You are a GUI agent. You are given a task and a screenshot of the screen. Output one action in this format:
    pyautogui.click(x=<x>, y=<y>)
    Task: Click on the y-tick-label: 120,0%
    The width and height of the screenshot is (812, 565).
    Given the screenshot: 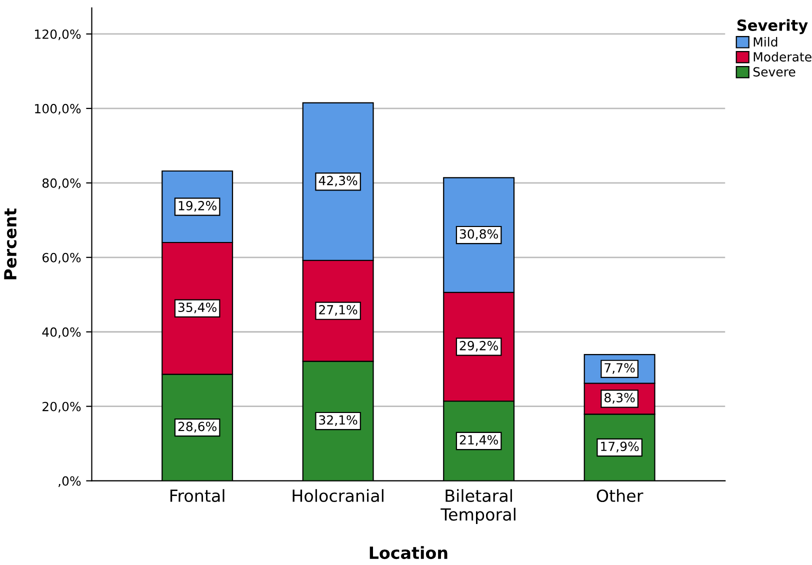 What is the action you would take?
    pyautogui.click(x=58, y=34)
    